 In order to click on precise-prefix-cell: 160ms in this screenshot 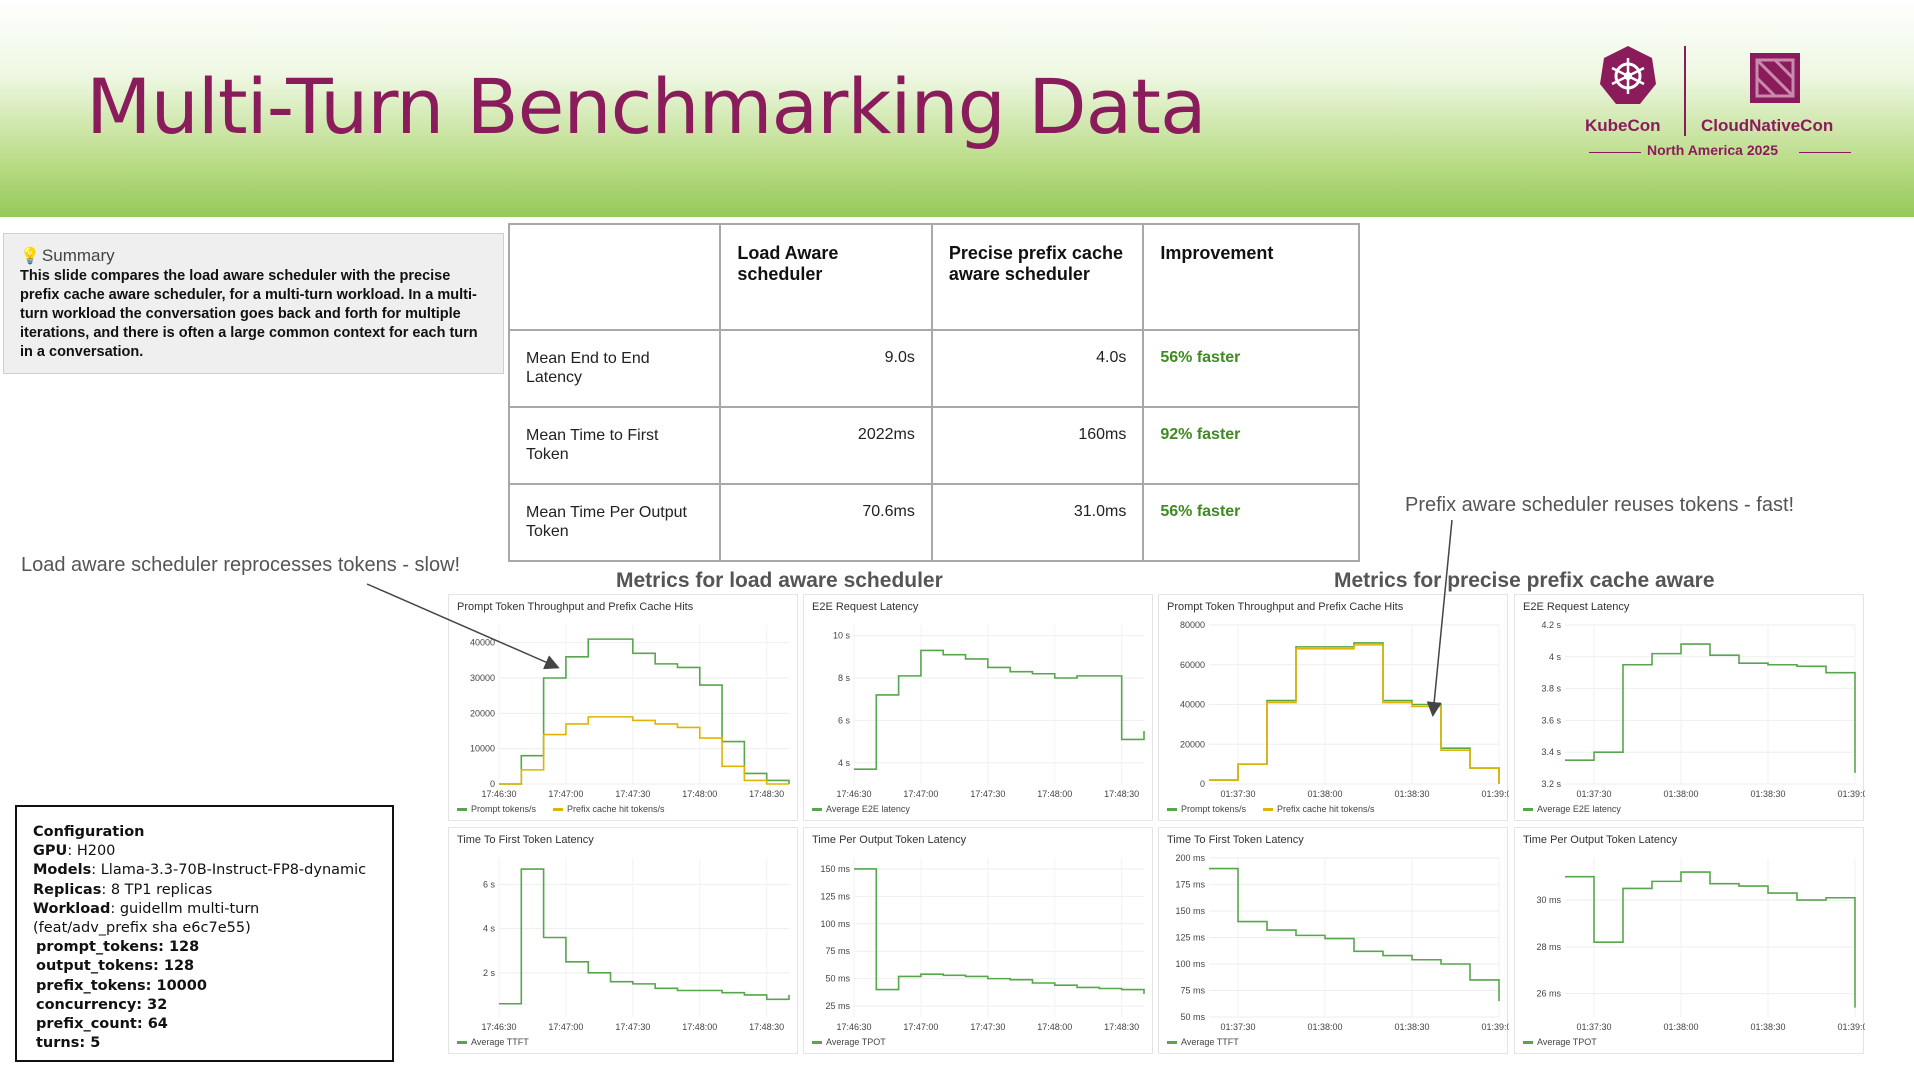, I will do `click(1037, 445)`.